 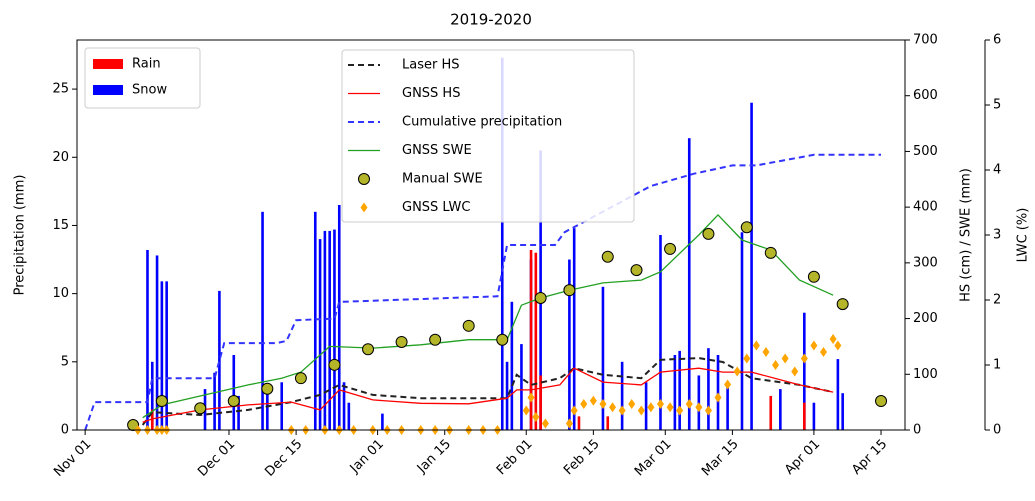 I want to click on y3-tick-label: 2, so click(x=997, y=300).